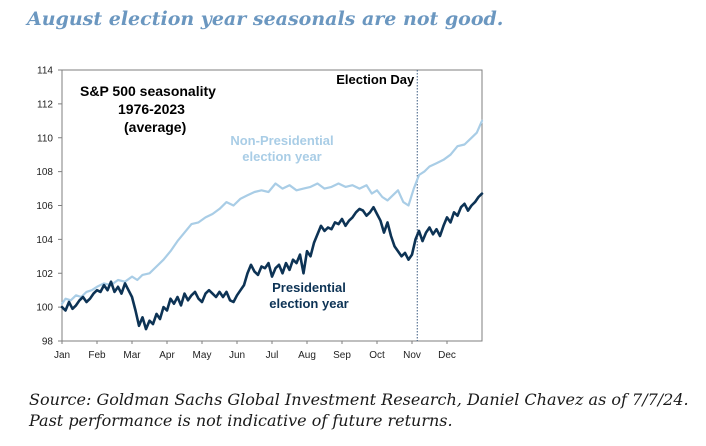 This screenshot has height=446, width=706. Describe the element at coordinates (202, 355) in the screenshot. I see `x-tick-label-may: May` at that location.